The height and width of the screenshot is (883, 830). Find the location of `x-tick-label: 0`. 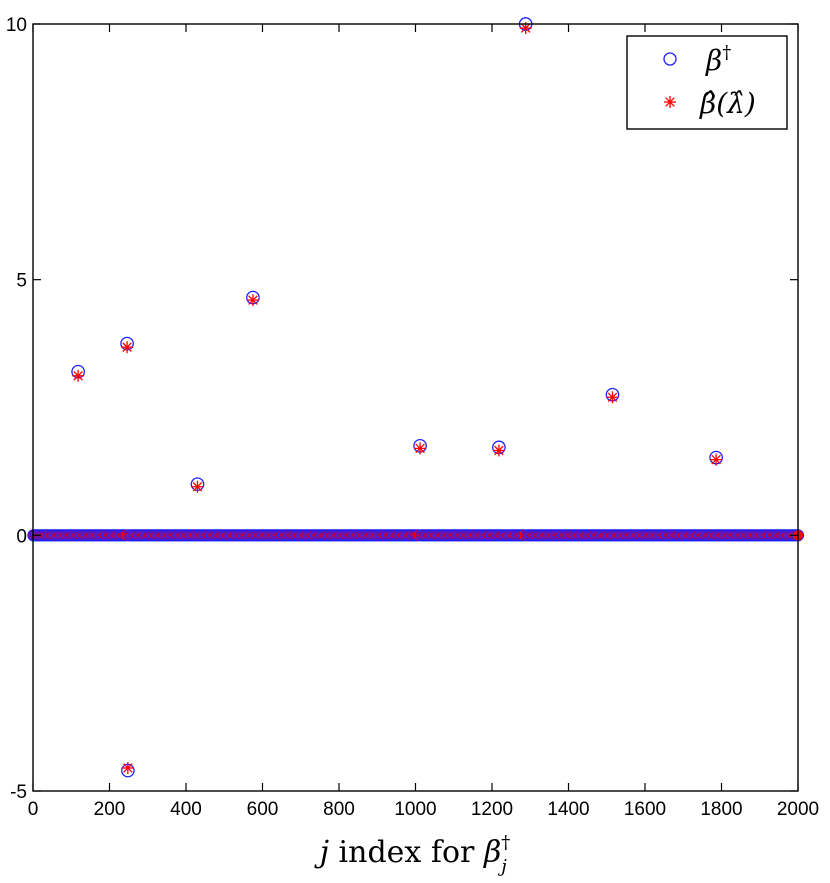

x-tick-label: 0 is located at coordinates (33, 809).